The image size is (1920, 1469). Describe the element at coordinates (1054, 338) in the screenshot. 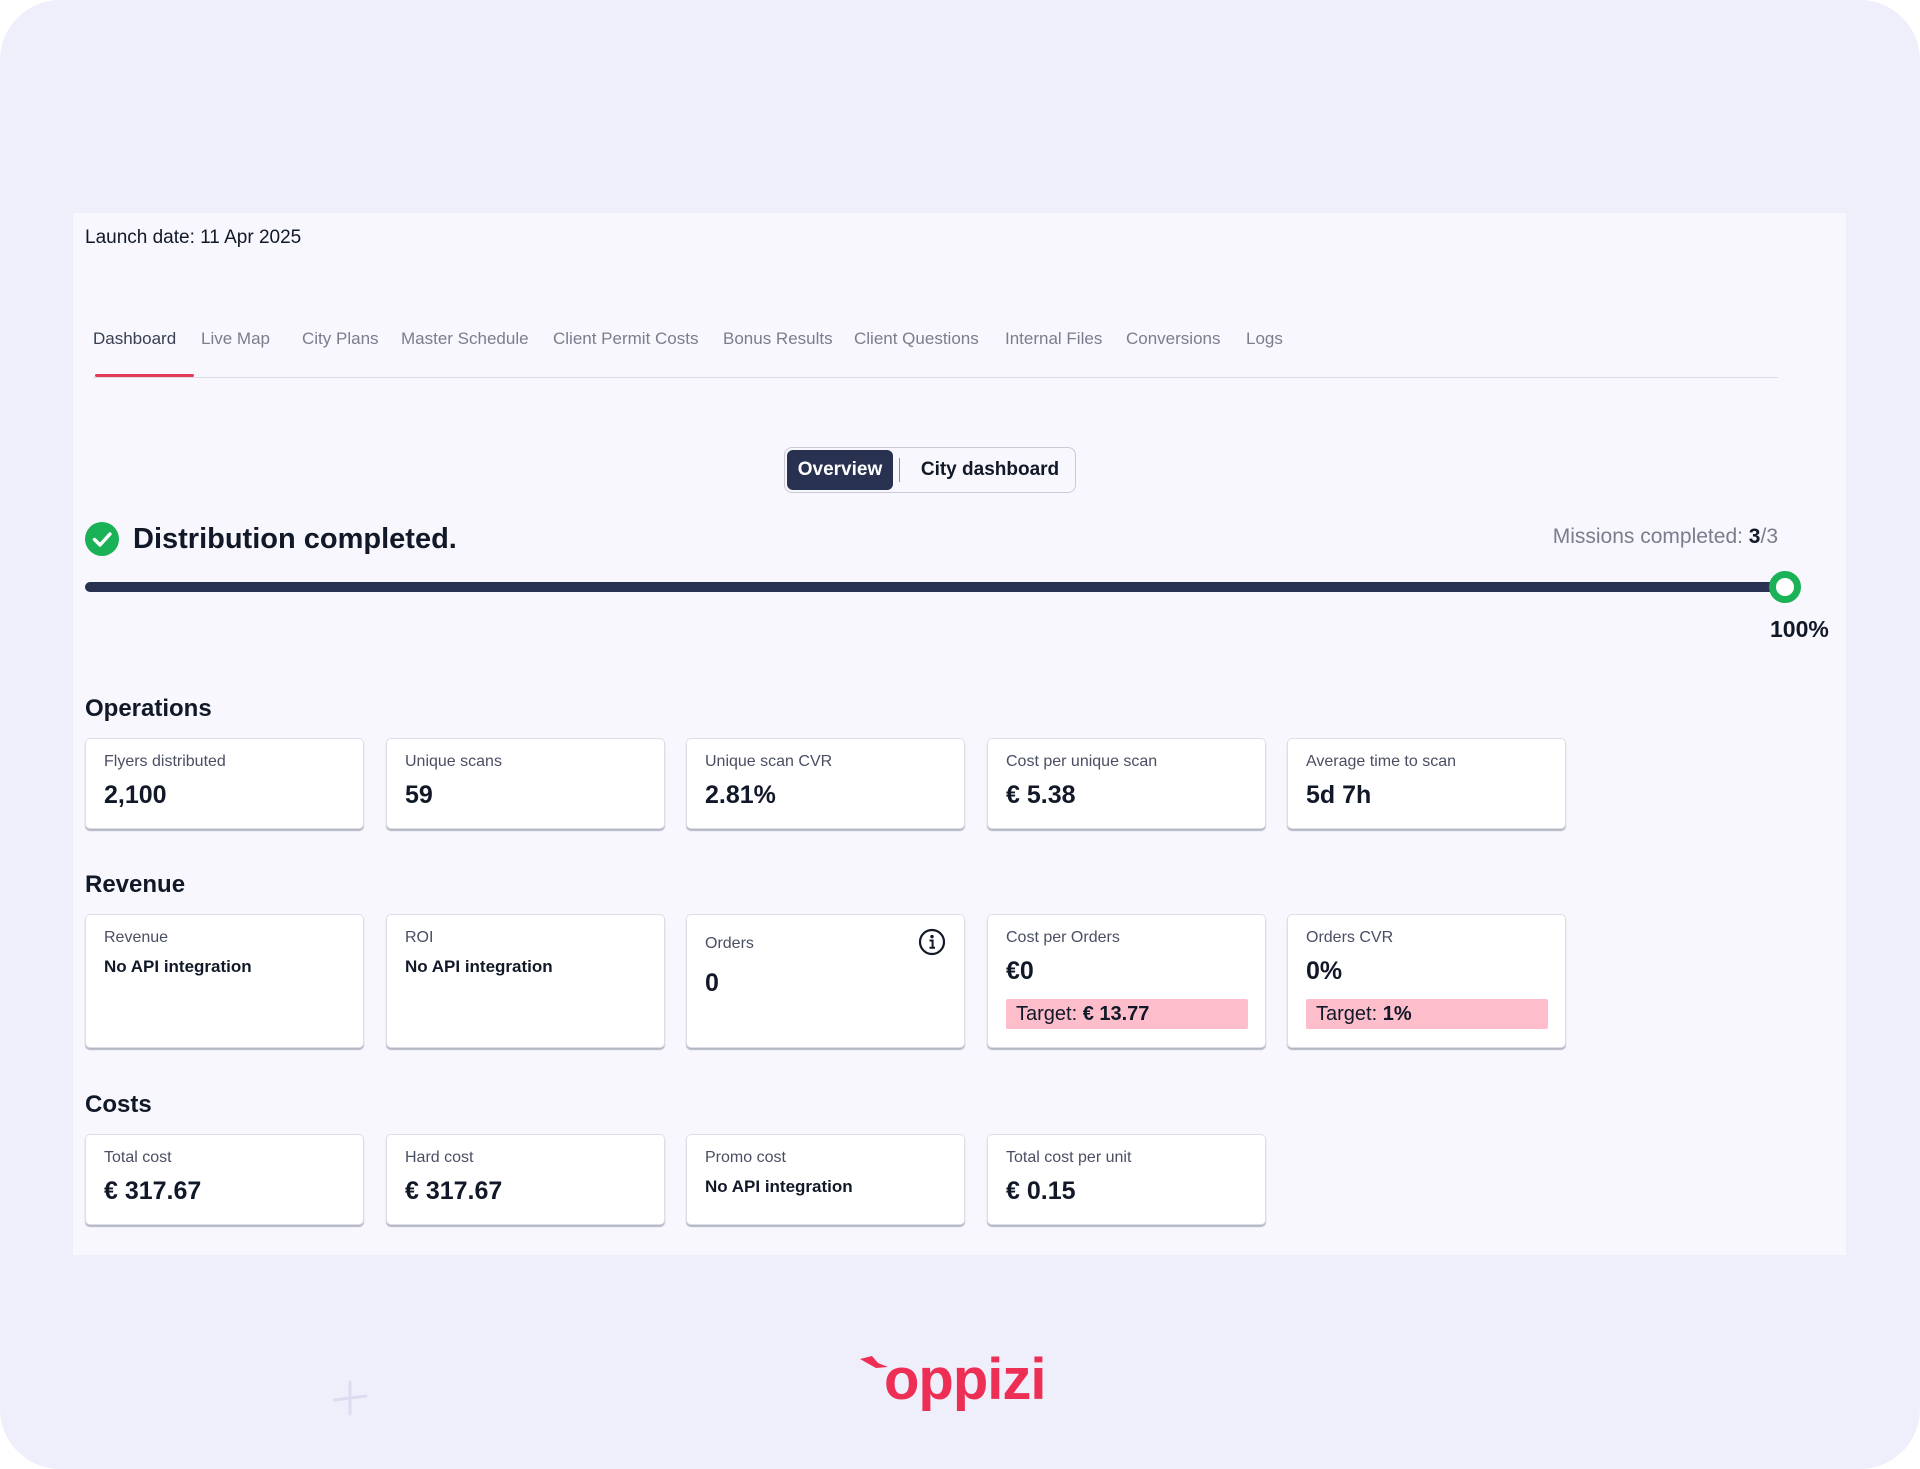

I see `tab-internal-files: Internal Files` at that location.